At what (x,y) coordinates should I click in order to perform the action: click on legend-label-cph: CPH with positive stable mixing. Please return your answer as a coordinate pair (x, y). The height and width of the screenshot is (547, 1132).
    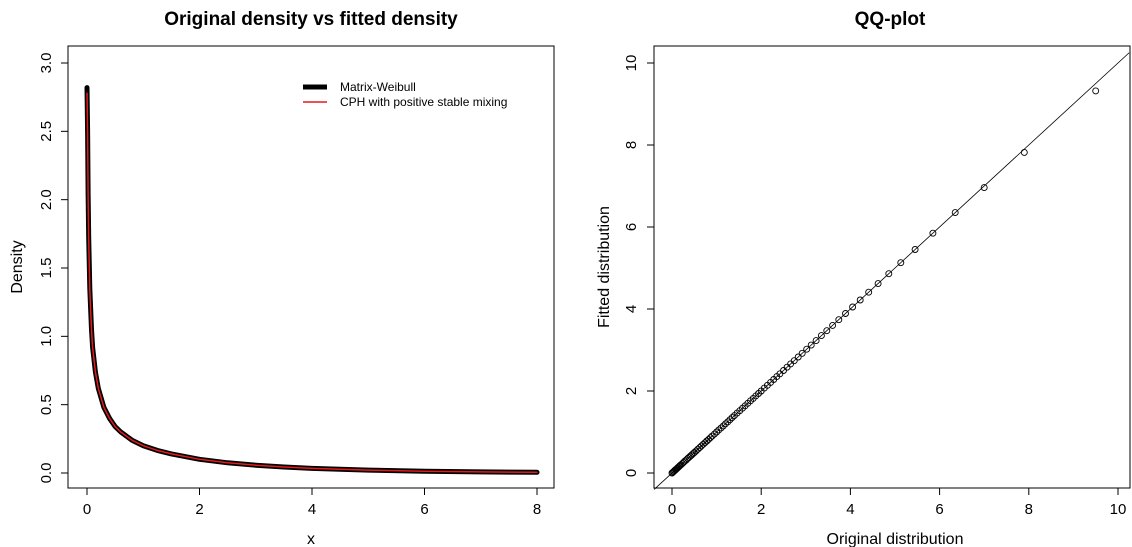
    Looking at the image, I should click on (423, 102).